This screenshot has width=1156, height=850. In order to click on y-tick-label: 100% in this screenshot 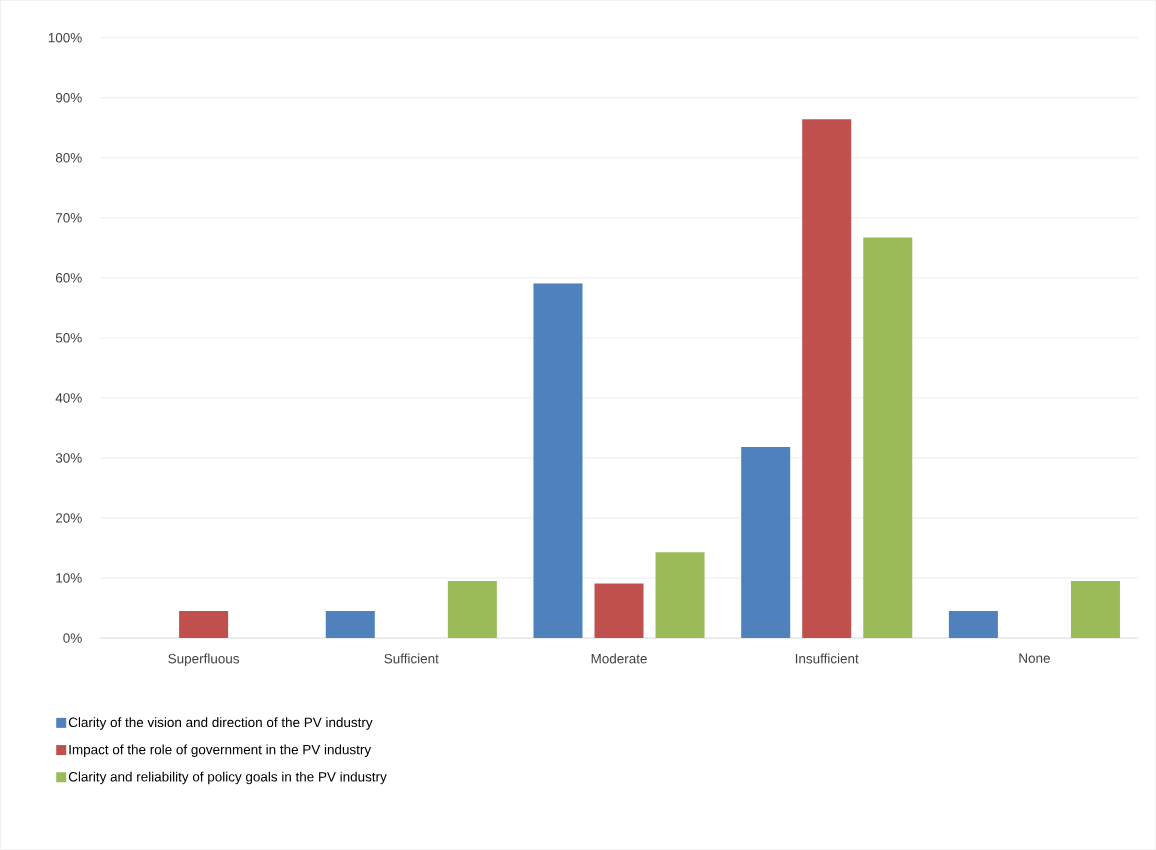, I will do `click(65, 38)`.